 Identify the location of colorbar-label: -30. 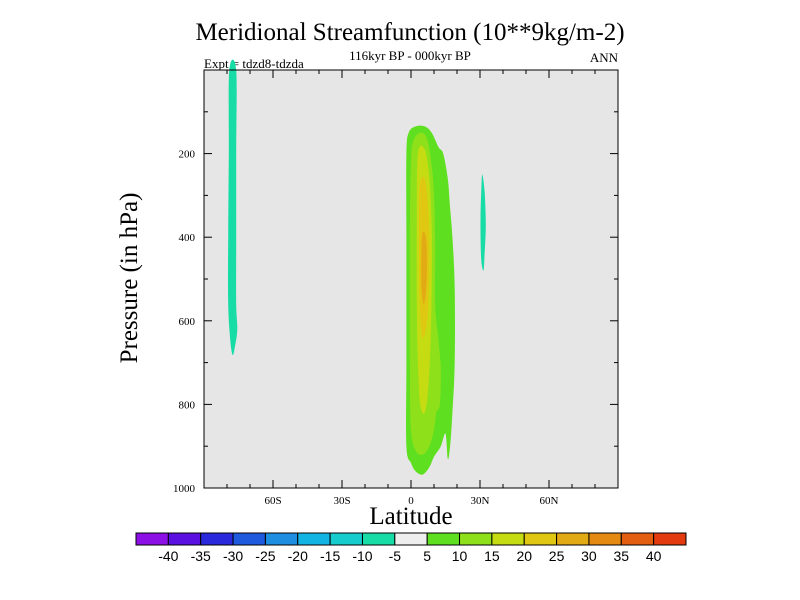
(233, 556).